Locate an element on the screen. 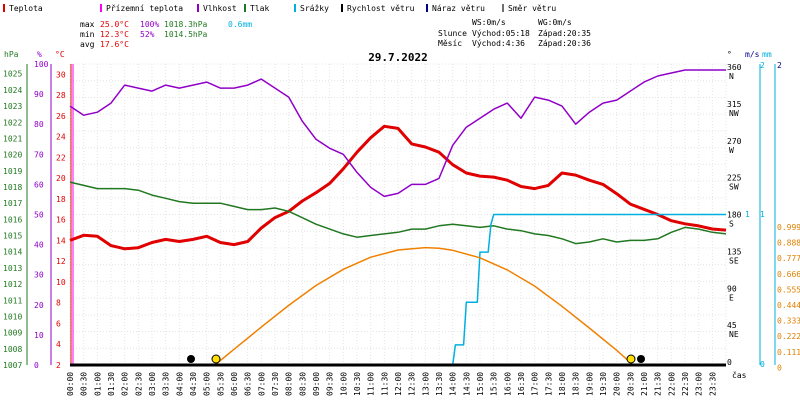  tick-time: 13:00 is located at coordinates (425, 384).